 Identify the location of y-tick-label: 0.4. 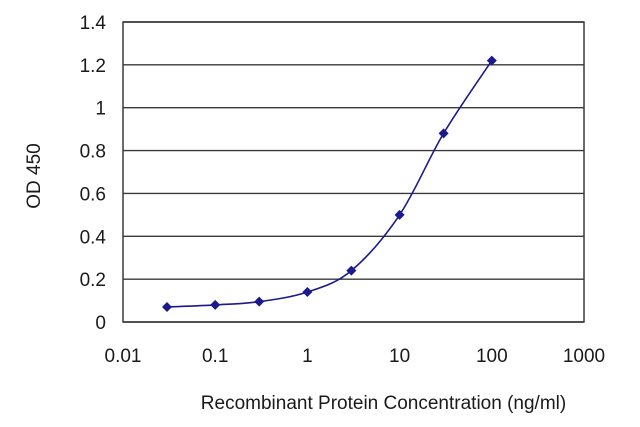
(93, 237).